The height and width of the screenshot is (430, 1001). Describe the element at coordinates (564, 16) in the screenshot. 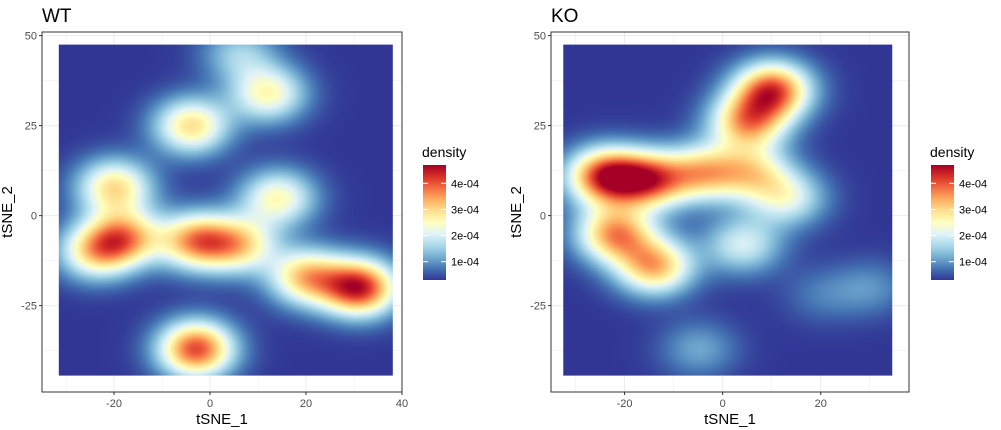

I see `panel-title: KO` at that location.